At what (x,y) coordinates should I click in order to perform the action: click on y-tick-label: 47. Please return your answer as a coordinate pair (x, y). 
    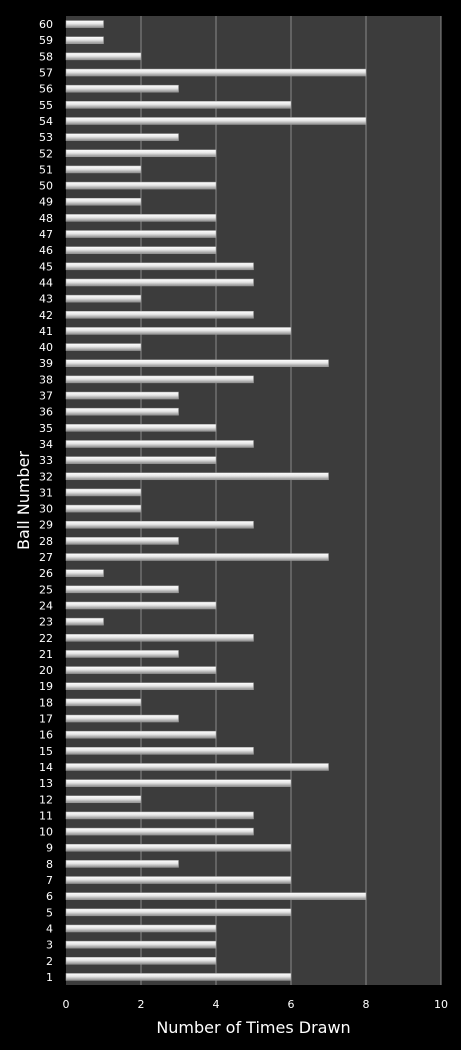
    Looking at the image, I should click on (46, 234).